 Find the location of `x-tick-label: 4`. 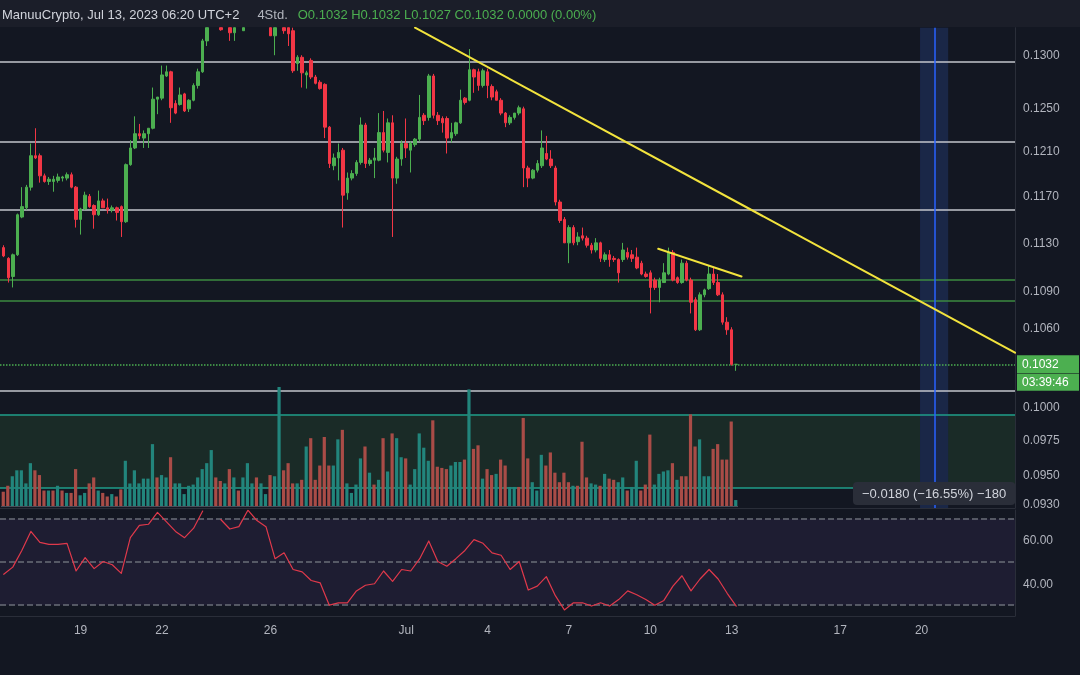

x-tick-label: 4 is located at coordinates (488, 630).